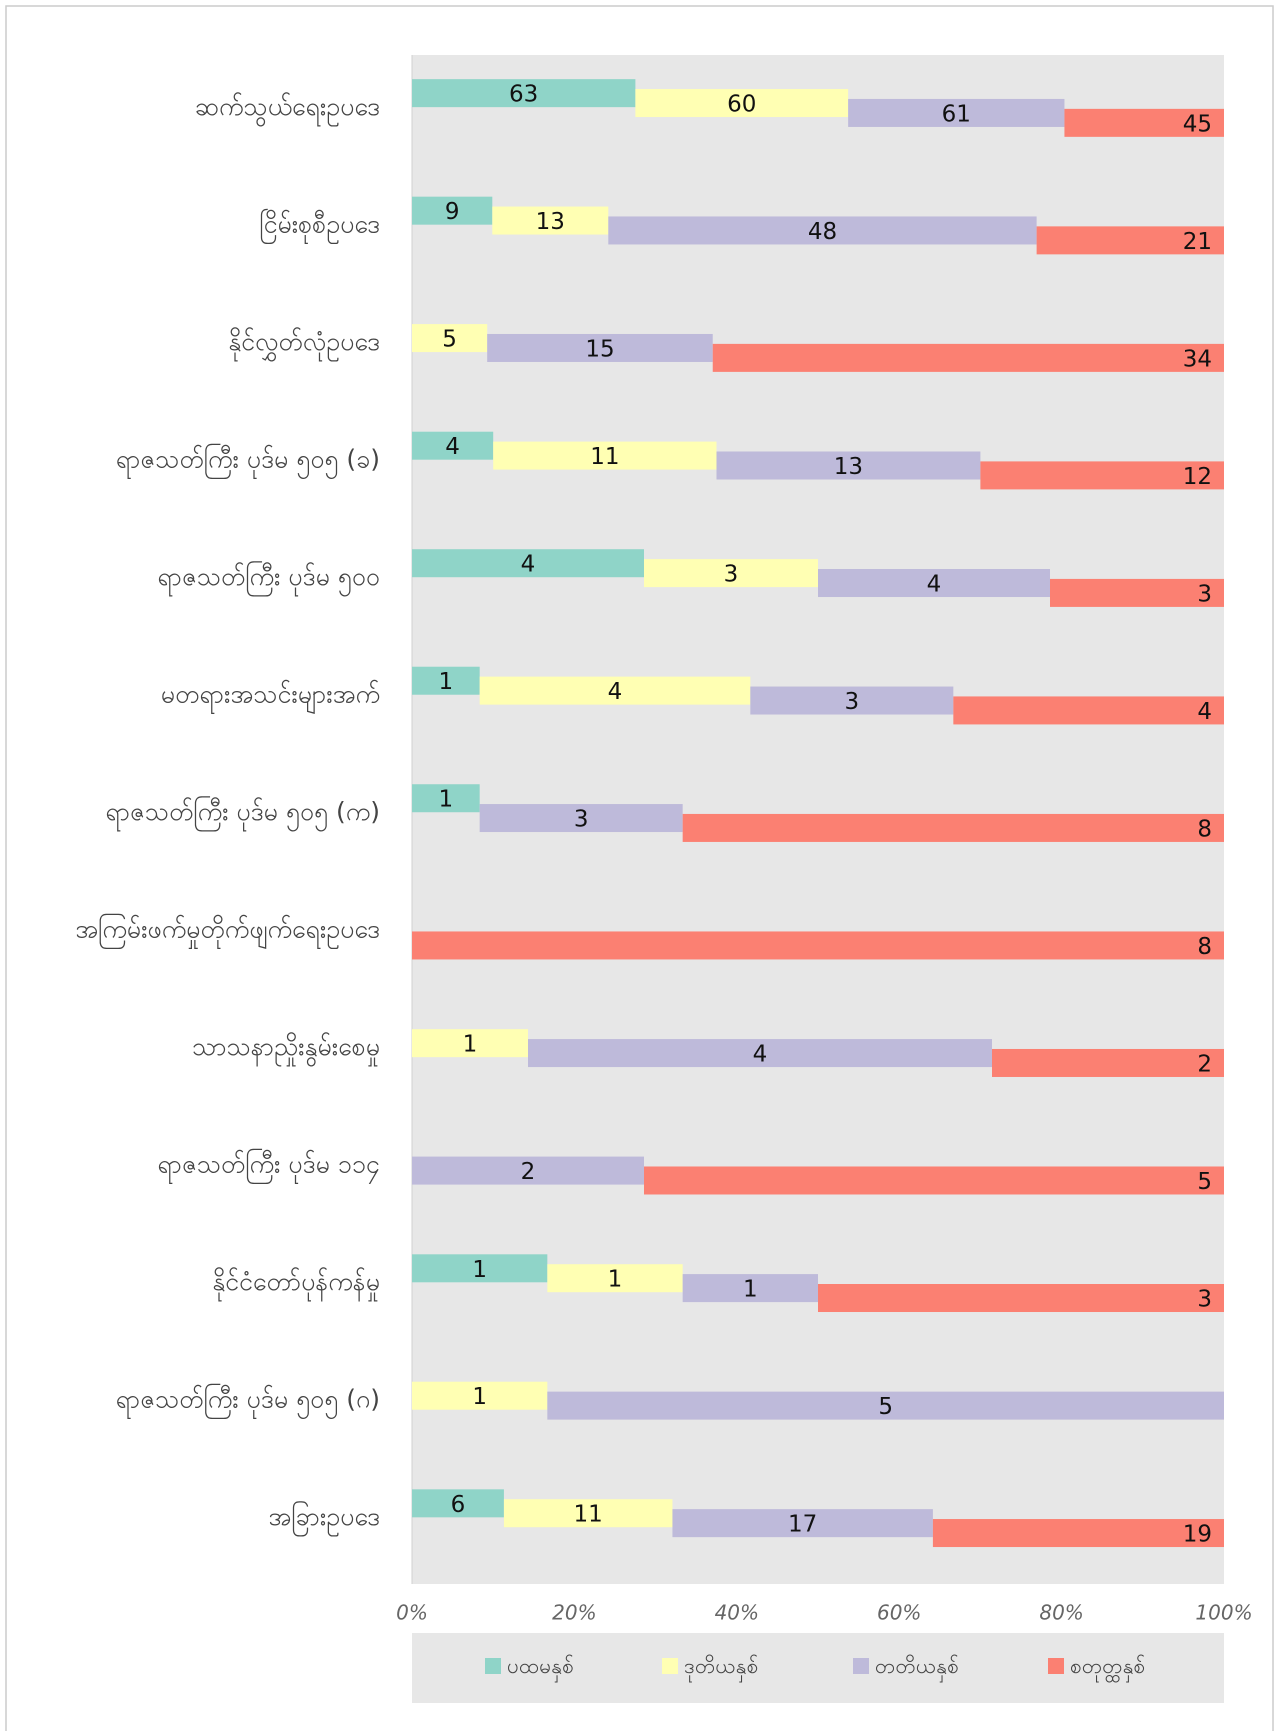  What do you see at coordinates (248, 461) in the screenshot?
I see `category-label: ရာဇသတ်ကြီး ပုဒ်မ ၅၀၅ (ခ)` at bounding box center [248, 461].